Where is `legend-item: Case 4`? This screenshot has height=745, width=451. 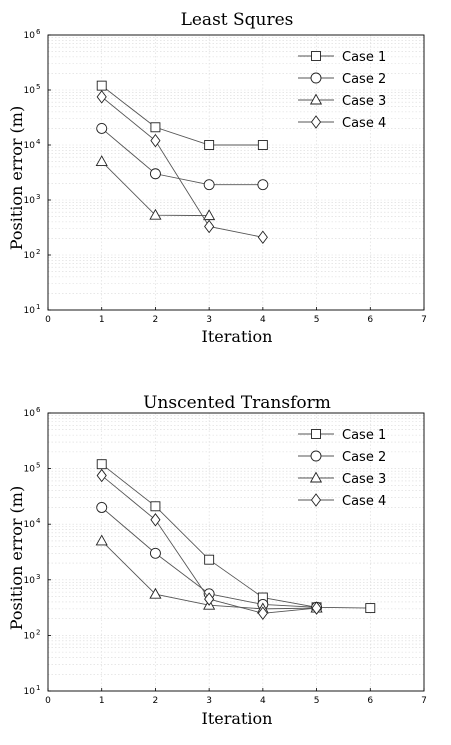 legend-item: Case 4 is located at coordinates (342, 501).